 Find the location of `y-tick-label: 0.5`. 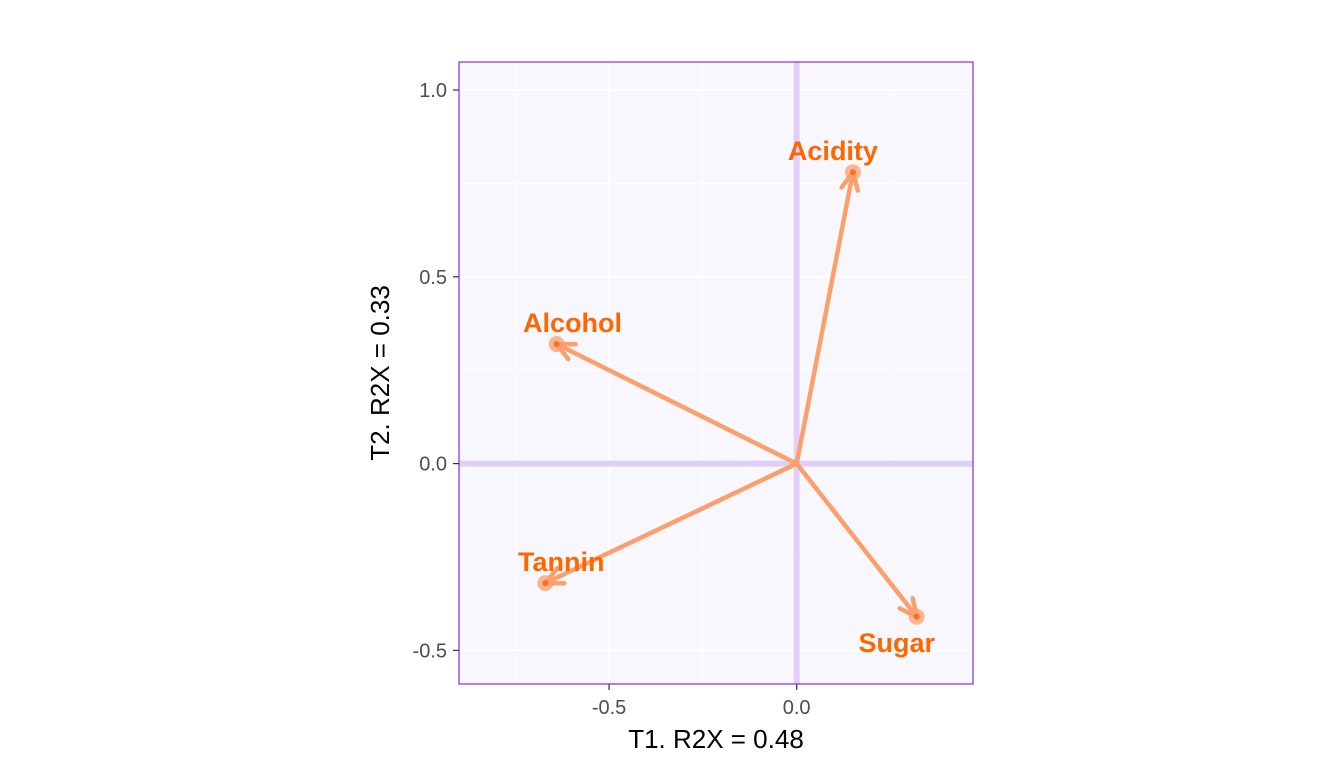

y-tick-label: 0.5 is located at coordinates (433, 278).